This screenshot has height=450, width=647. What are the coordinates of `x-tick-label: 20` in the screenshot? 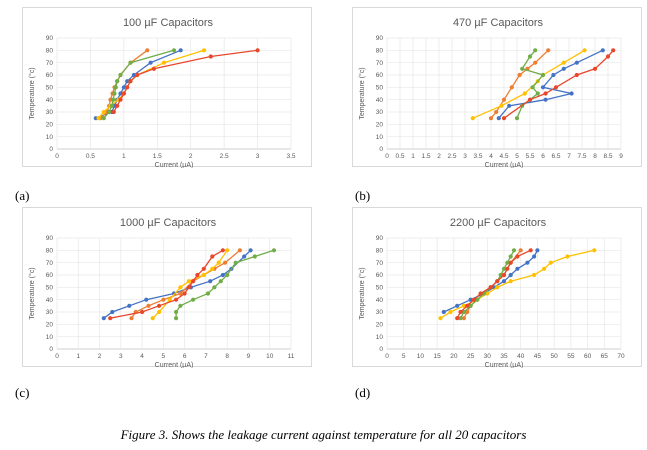 It's located at (454, 356).